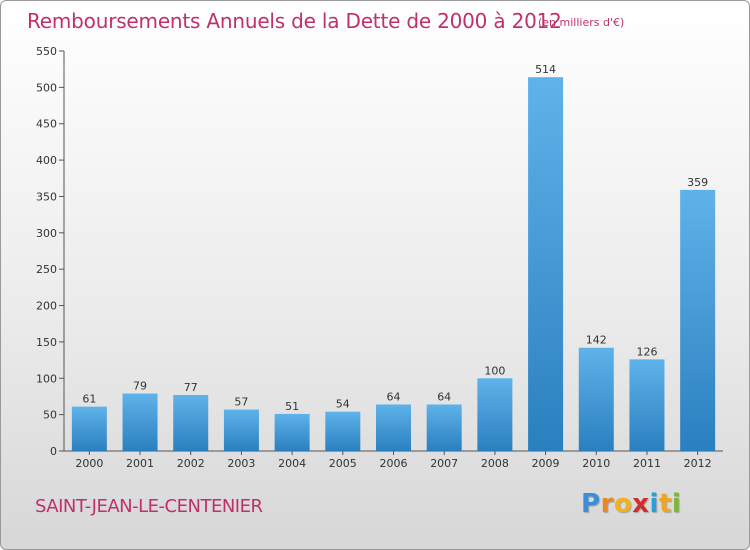 The width and height of the screenshot is (750, 550). I want to click on data-label: 359, so click(697, 182).